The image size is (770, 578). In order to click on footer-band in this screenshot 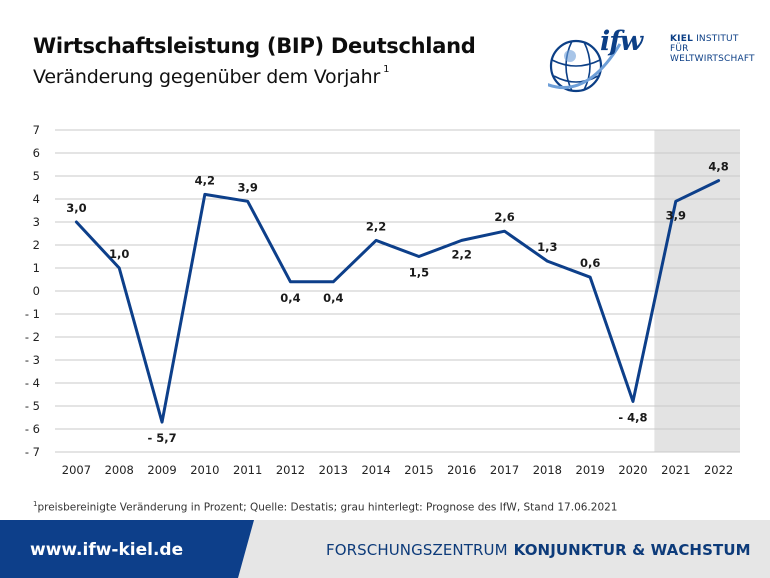, I will do `click(385, 549)`.